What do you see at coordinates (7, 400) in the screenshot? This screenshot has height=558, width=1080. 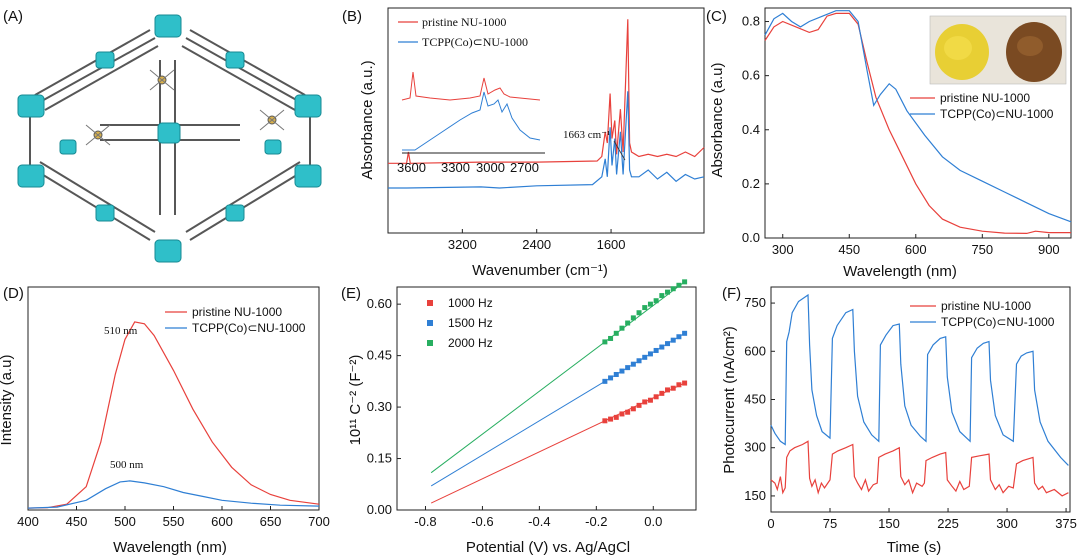 I see `y-axis-label: Intensity (a.u)` at bounding box center [7, 400].